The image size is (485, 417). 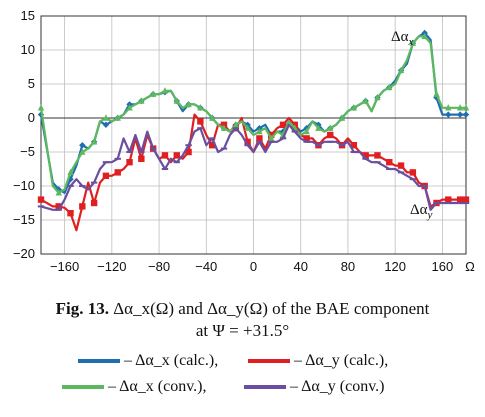 I want to click on y-tick-label: −5, so click(x=27, y=151).